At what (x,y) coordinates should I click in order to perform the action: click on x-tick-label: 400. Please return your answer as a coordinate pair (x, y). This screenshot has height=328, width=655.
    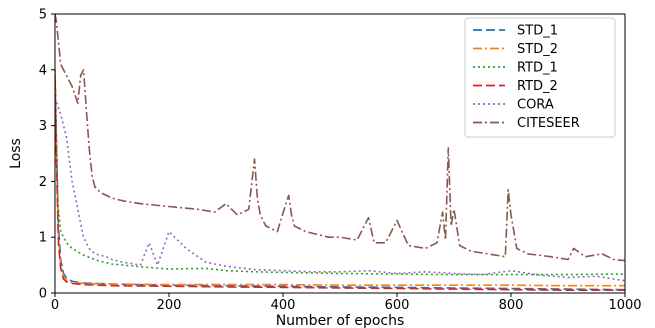
    Looking at the image, I should click on (283, 305).